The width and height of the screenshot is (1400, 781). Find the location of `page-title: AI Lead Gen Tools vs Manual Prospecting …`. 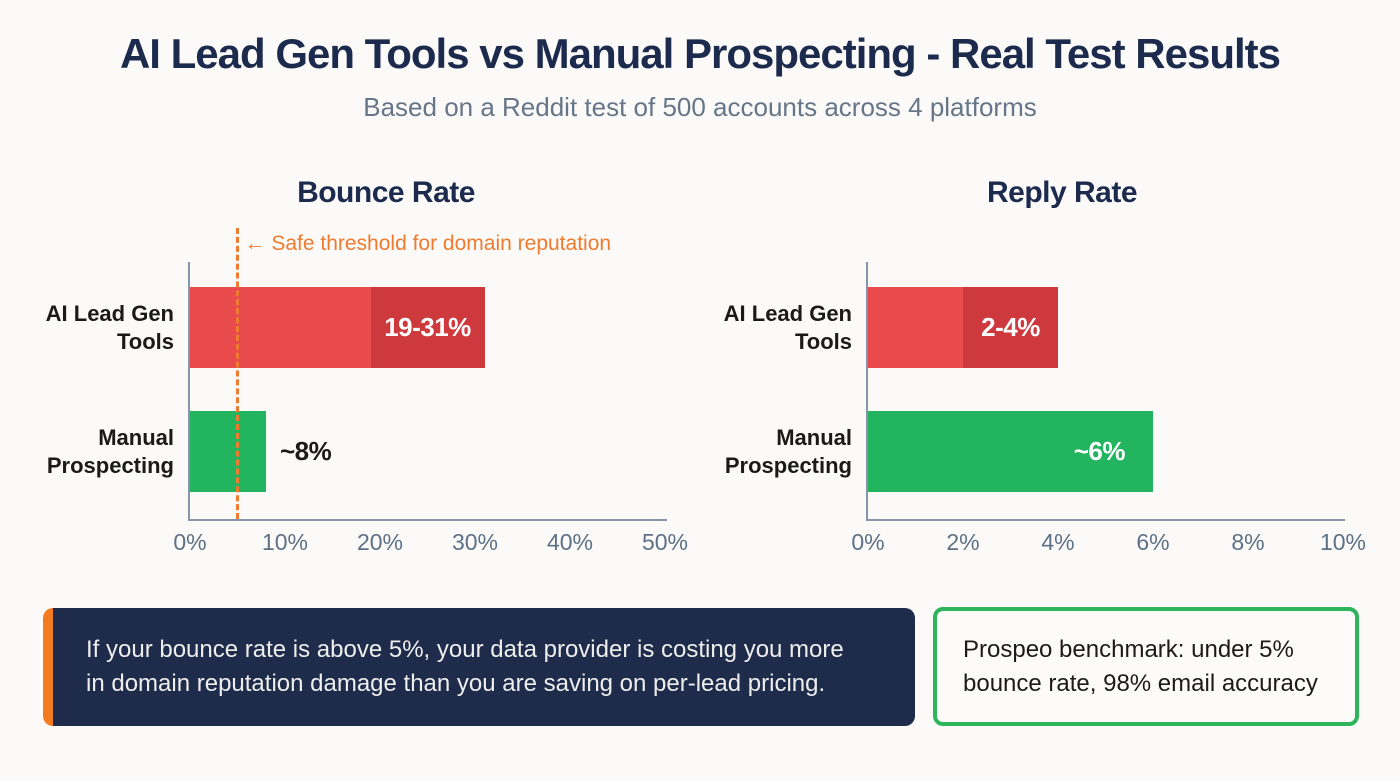

page-title: AI Lead Gen Tools vs Manual Prospecting … is located at coordinates (700, 53).